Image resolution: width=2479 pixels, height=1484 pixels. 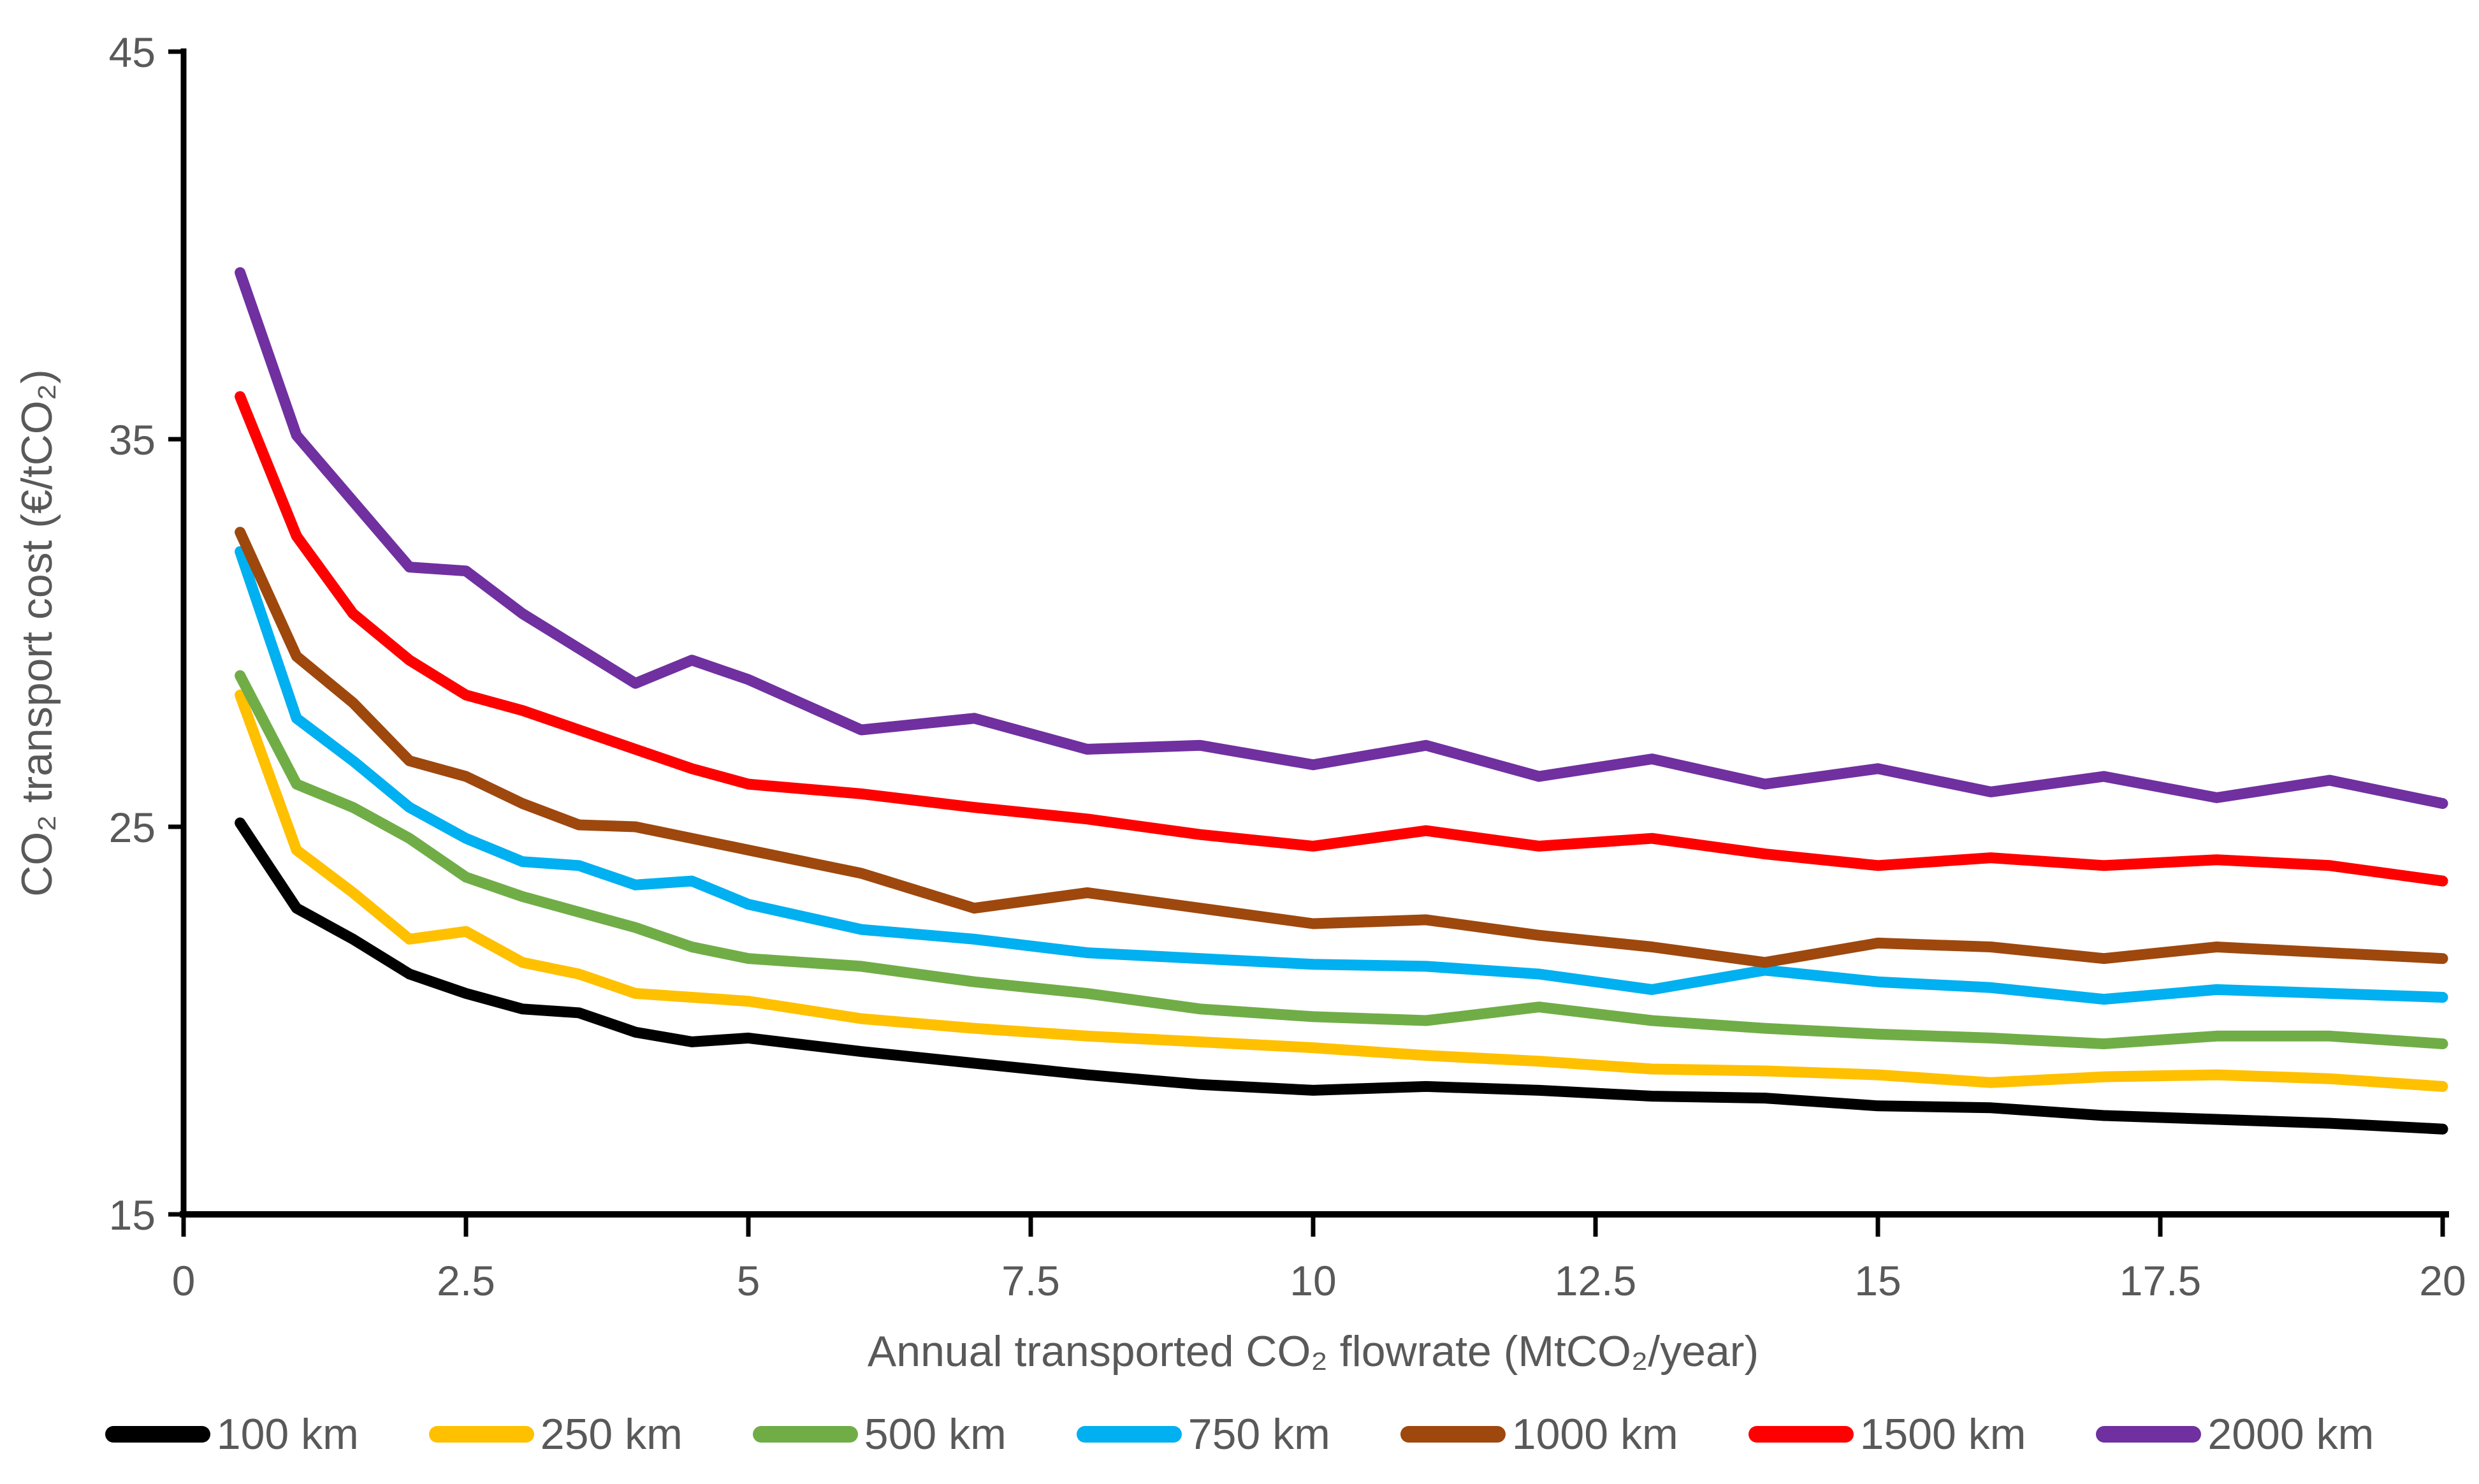 What do you see at coordinates (2149, 1434) in the screenshot?
I see `legend-swatch-2000km` at bounding box center [2149, 1434].